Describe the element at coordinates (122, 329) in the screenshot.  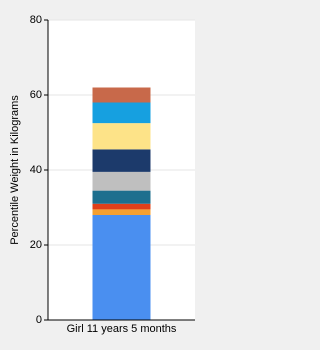
I see `x-tick-label: Girl 11 years 5 months` at that location.